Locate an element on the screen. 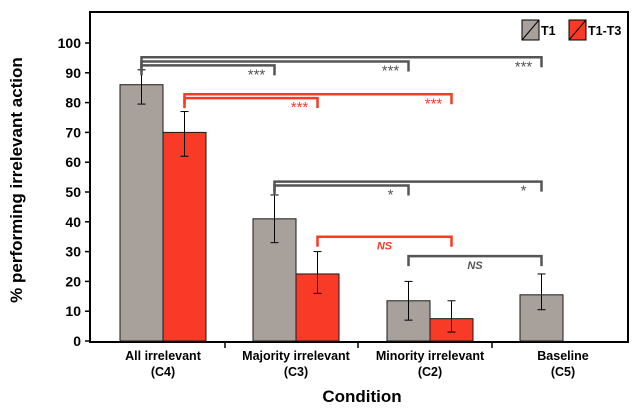 Image resolution: width=636 pixels, height=411 pixels. y-tick-label: 80 is located at coordinates (73, 103).